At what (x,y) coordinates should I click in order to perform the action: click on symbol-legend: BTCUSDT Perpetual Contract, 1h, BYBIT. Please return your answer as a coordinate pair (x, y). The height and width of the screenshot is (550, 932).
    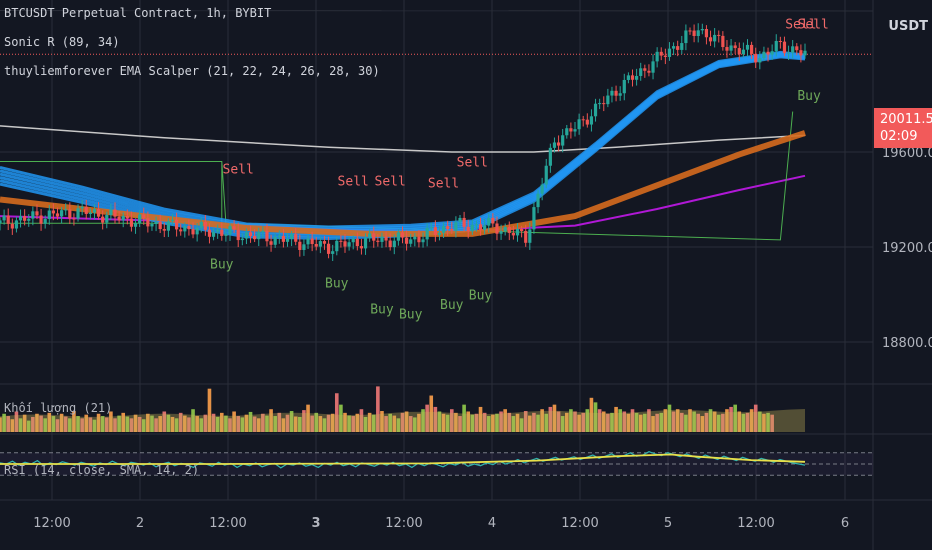
    Looking at the image, I should click on (138, 13).